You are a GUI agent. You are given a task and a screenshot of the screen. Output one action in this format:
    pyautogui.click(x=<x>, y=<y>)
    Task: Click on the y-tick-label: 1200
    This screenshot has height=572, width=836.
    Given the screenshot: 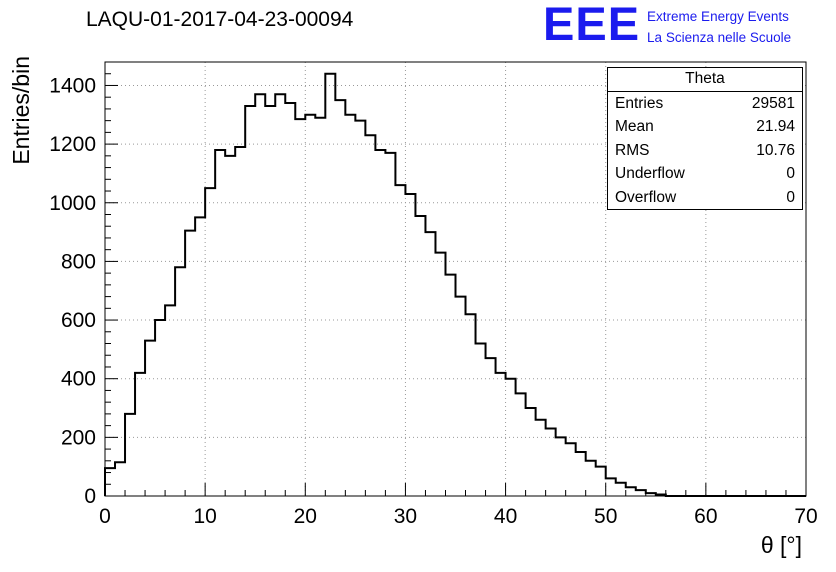 What is the action you would take?
    pyautogui.click(x=72, y=144)
    